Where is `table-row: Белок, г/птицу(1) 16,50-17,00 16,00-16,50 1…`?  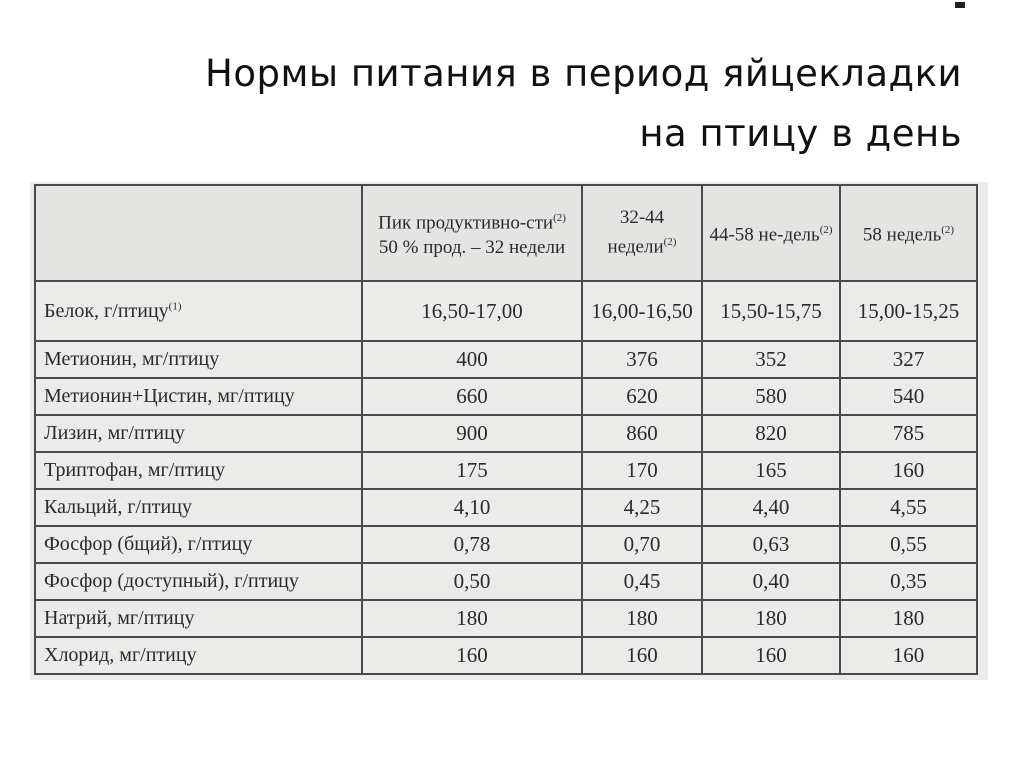 table-row: Белок, г/птицу(1) 16,50-17,00 16,00-16,50 1… is located at coordinates (506, 311).